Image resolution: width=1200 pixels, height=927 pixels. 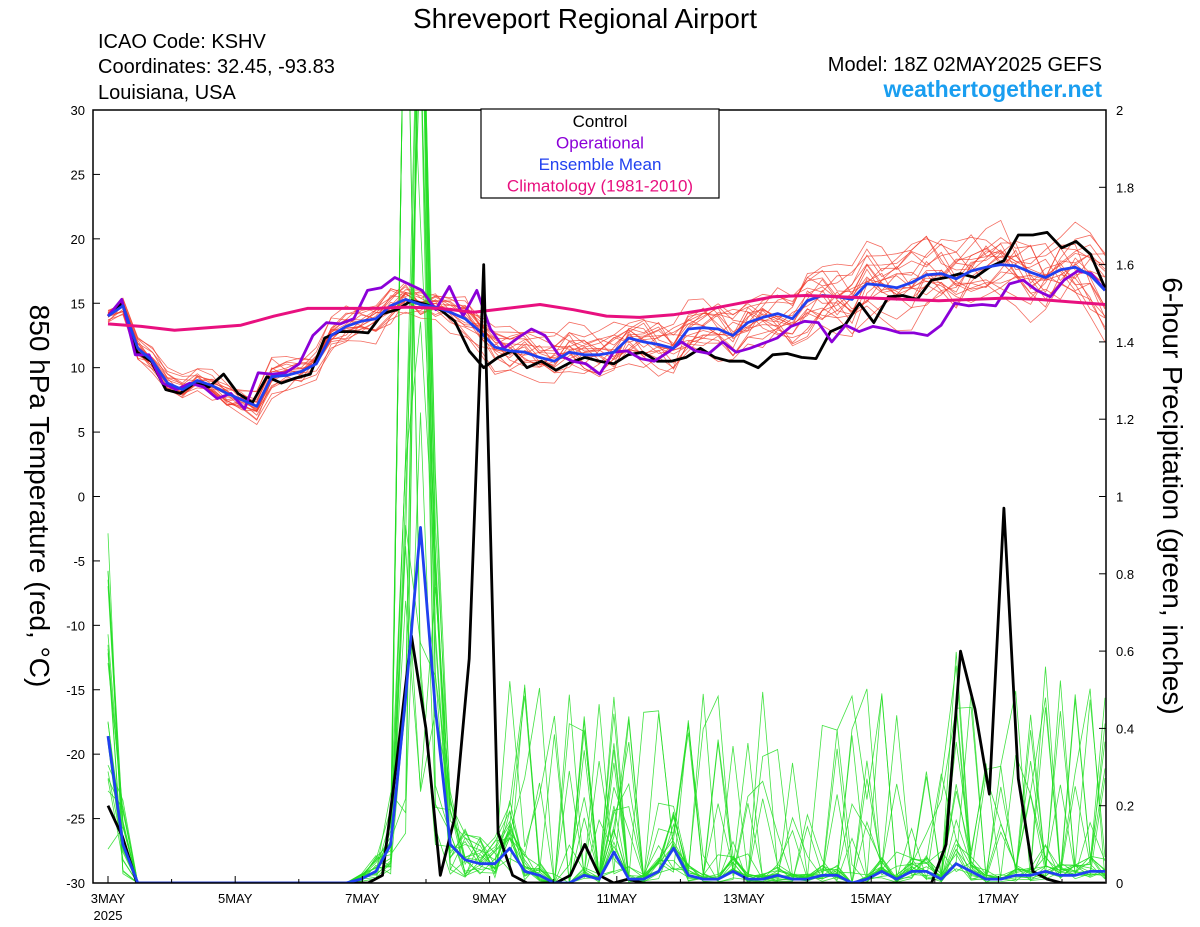 What do you see at coordinates (616, 898) in the screenshot?
I see `x-tick-label: 11MAY` at bounding box center [616, 898].